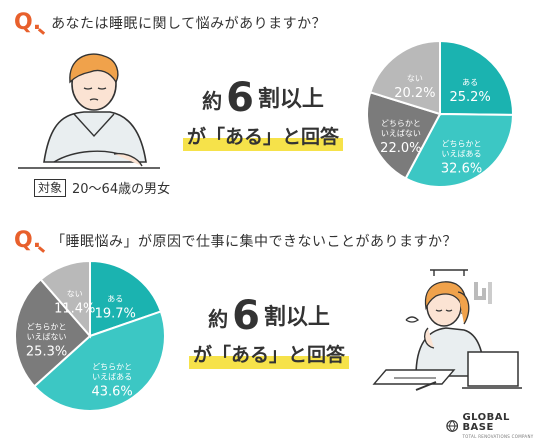  Describe the element at coordinates (401, 133) in the screenshot. I see `pie-1-slice-2-label: いえばない` at that location.